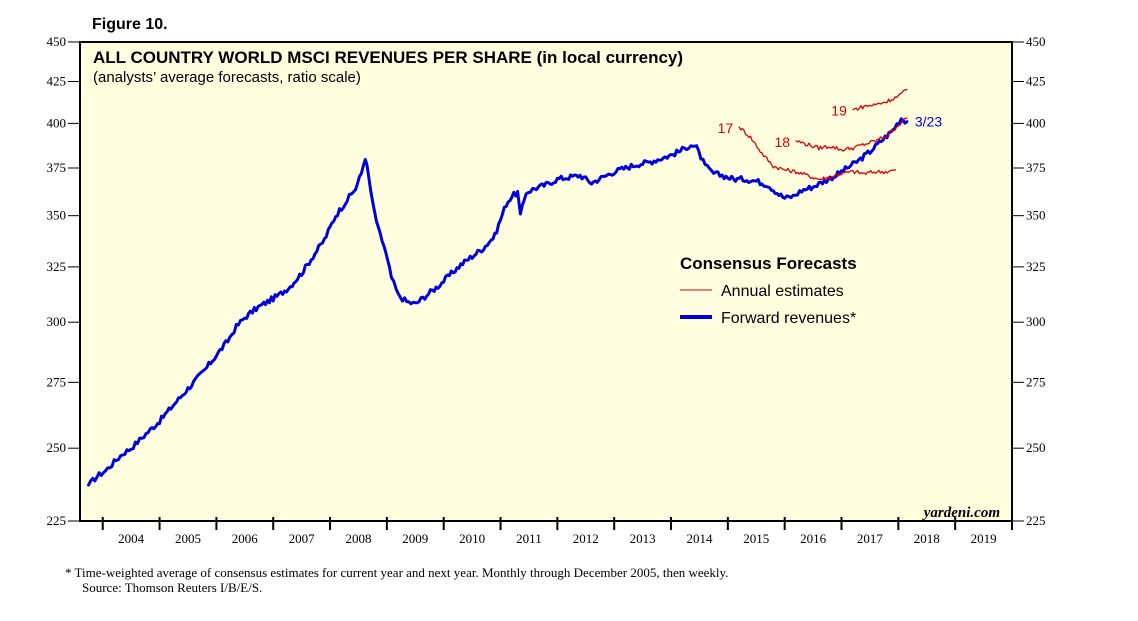 Image resolution: width=1138 pixels, height=621 pixels. I want to click on x-tick-label: 2006, so click(245, 538).